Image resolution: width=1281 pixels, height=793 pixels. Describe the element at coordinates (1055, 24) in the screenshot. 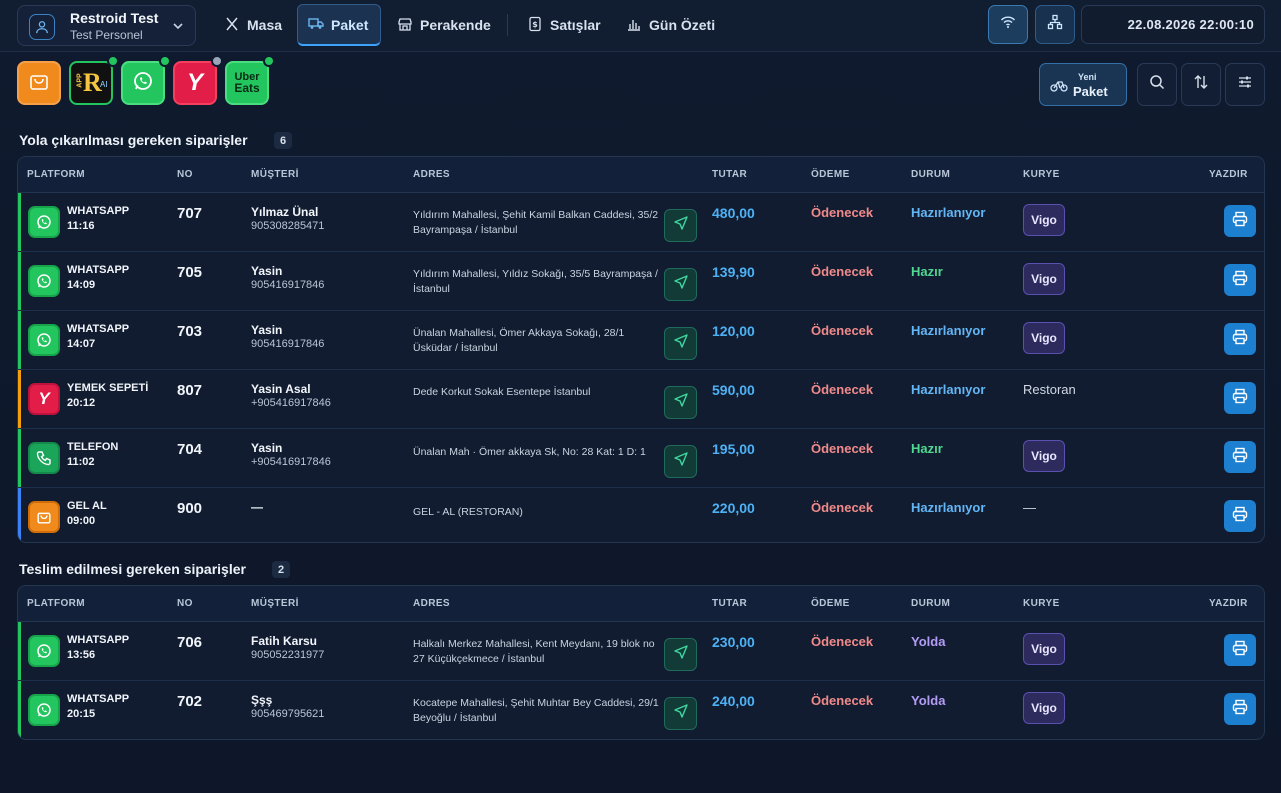

I see `network-button` at that location.